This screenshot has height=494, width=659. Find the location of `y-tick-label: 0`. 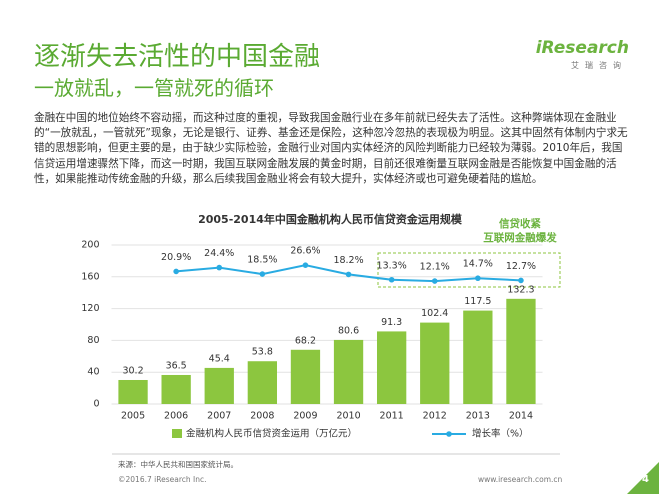

y-tick-label: 0 is located at coordinates (96, 404).